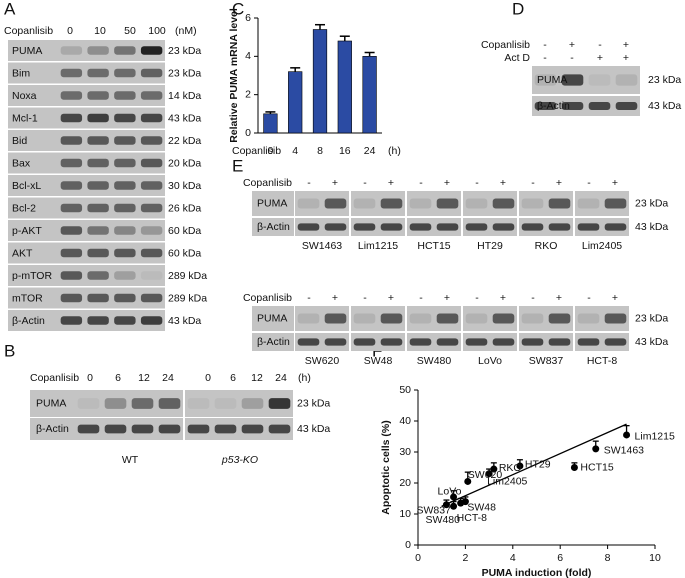  What do you see at coordinates (21, 163) in the screenshot?
I see `protein-label: Bax` at bounding box center [21, 163].